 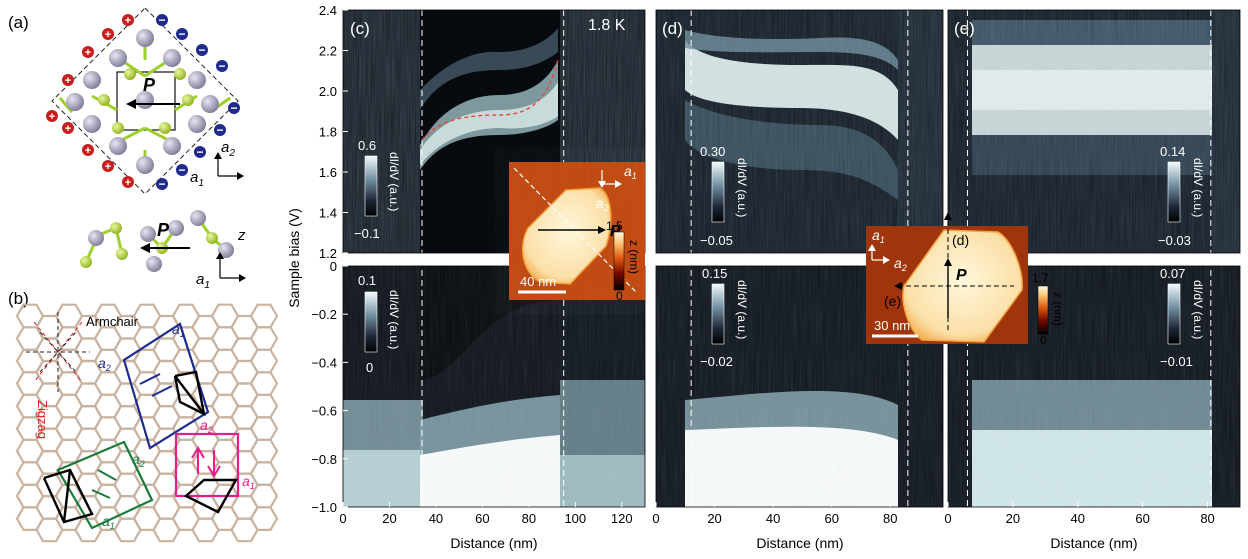 What do you see at coordinates (799, 543) in the screenshot?
I see `x-axis-label-d: Distance (nm)` at bounding box center [799, 543].